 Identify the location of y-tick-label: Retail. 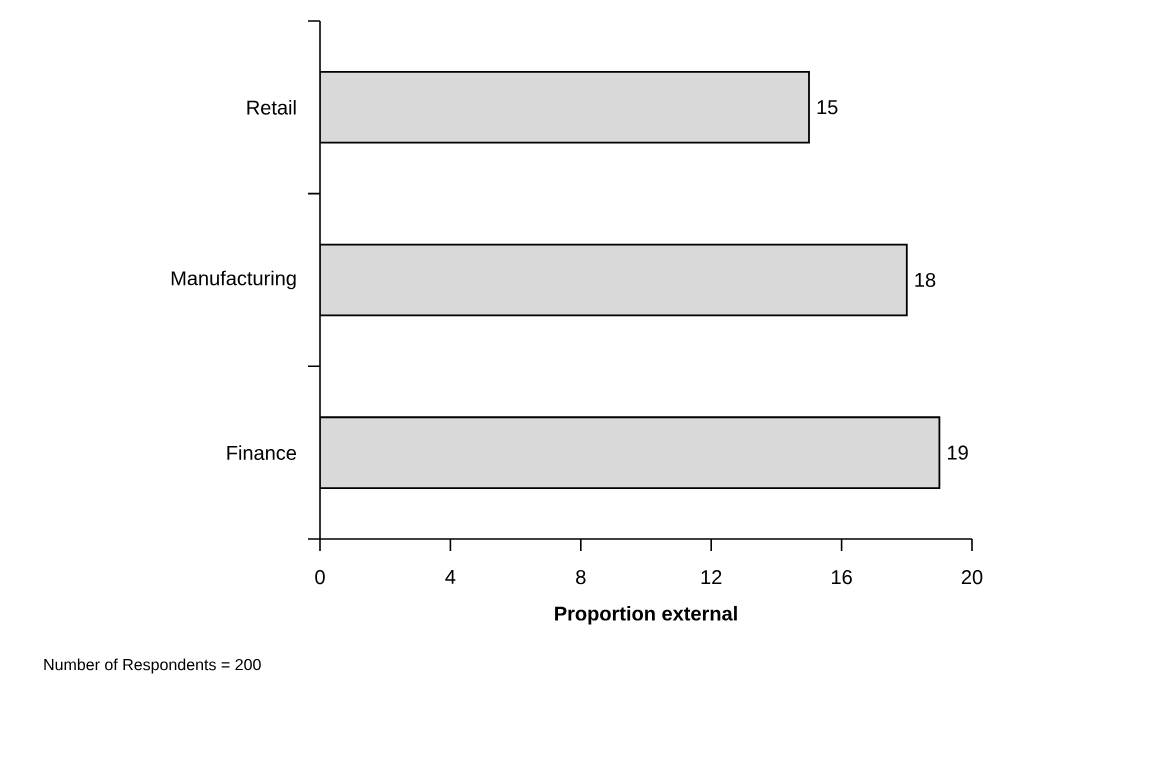
(271, 107).